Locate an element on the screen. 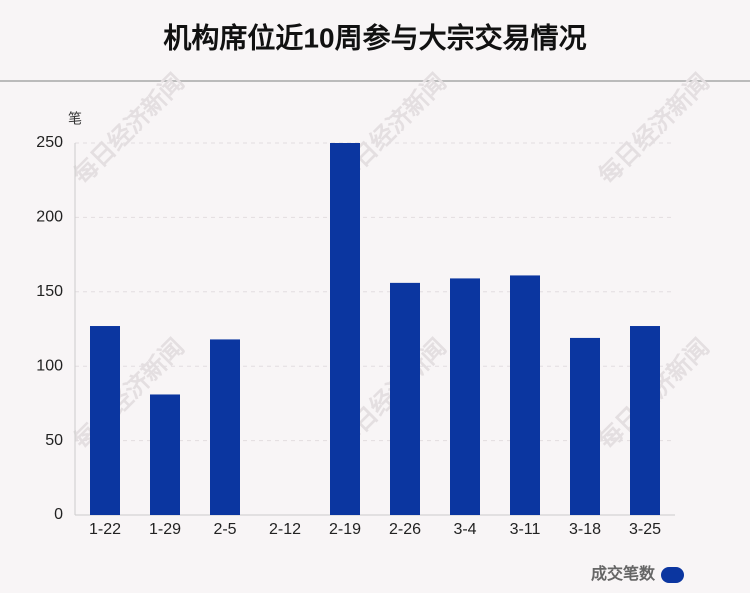 The height and width of the screenshot is (593, 750). x-tick-label: 3-18 is located at coordinates (585, 529).